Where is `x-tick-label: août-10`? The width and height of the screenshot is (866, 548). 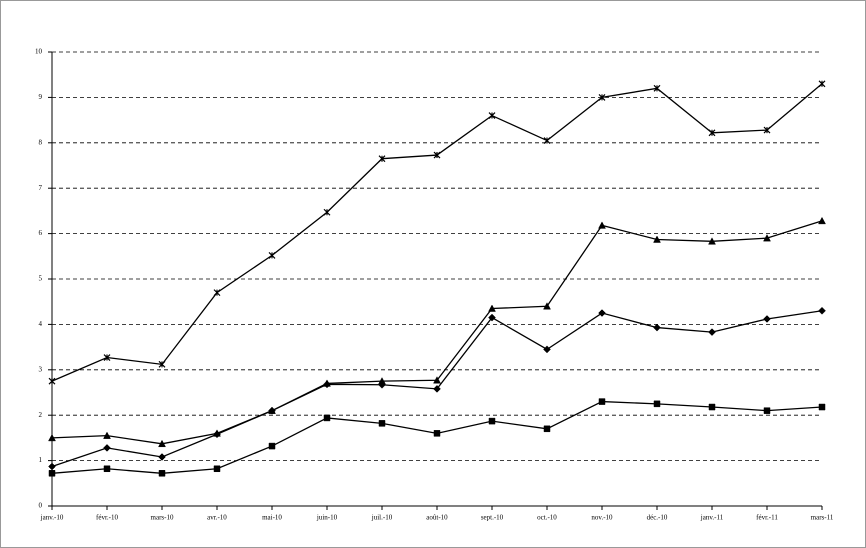
x-tick-label: août-10 is located at coordinates (437, 518).